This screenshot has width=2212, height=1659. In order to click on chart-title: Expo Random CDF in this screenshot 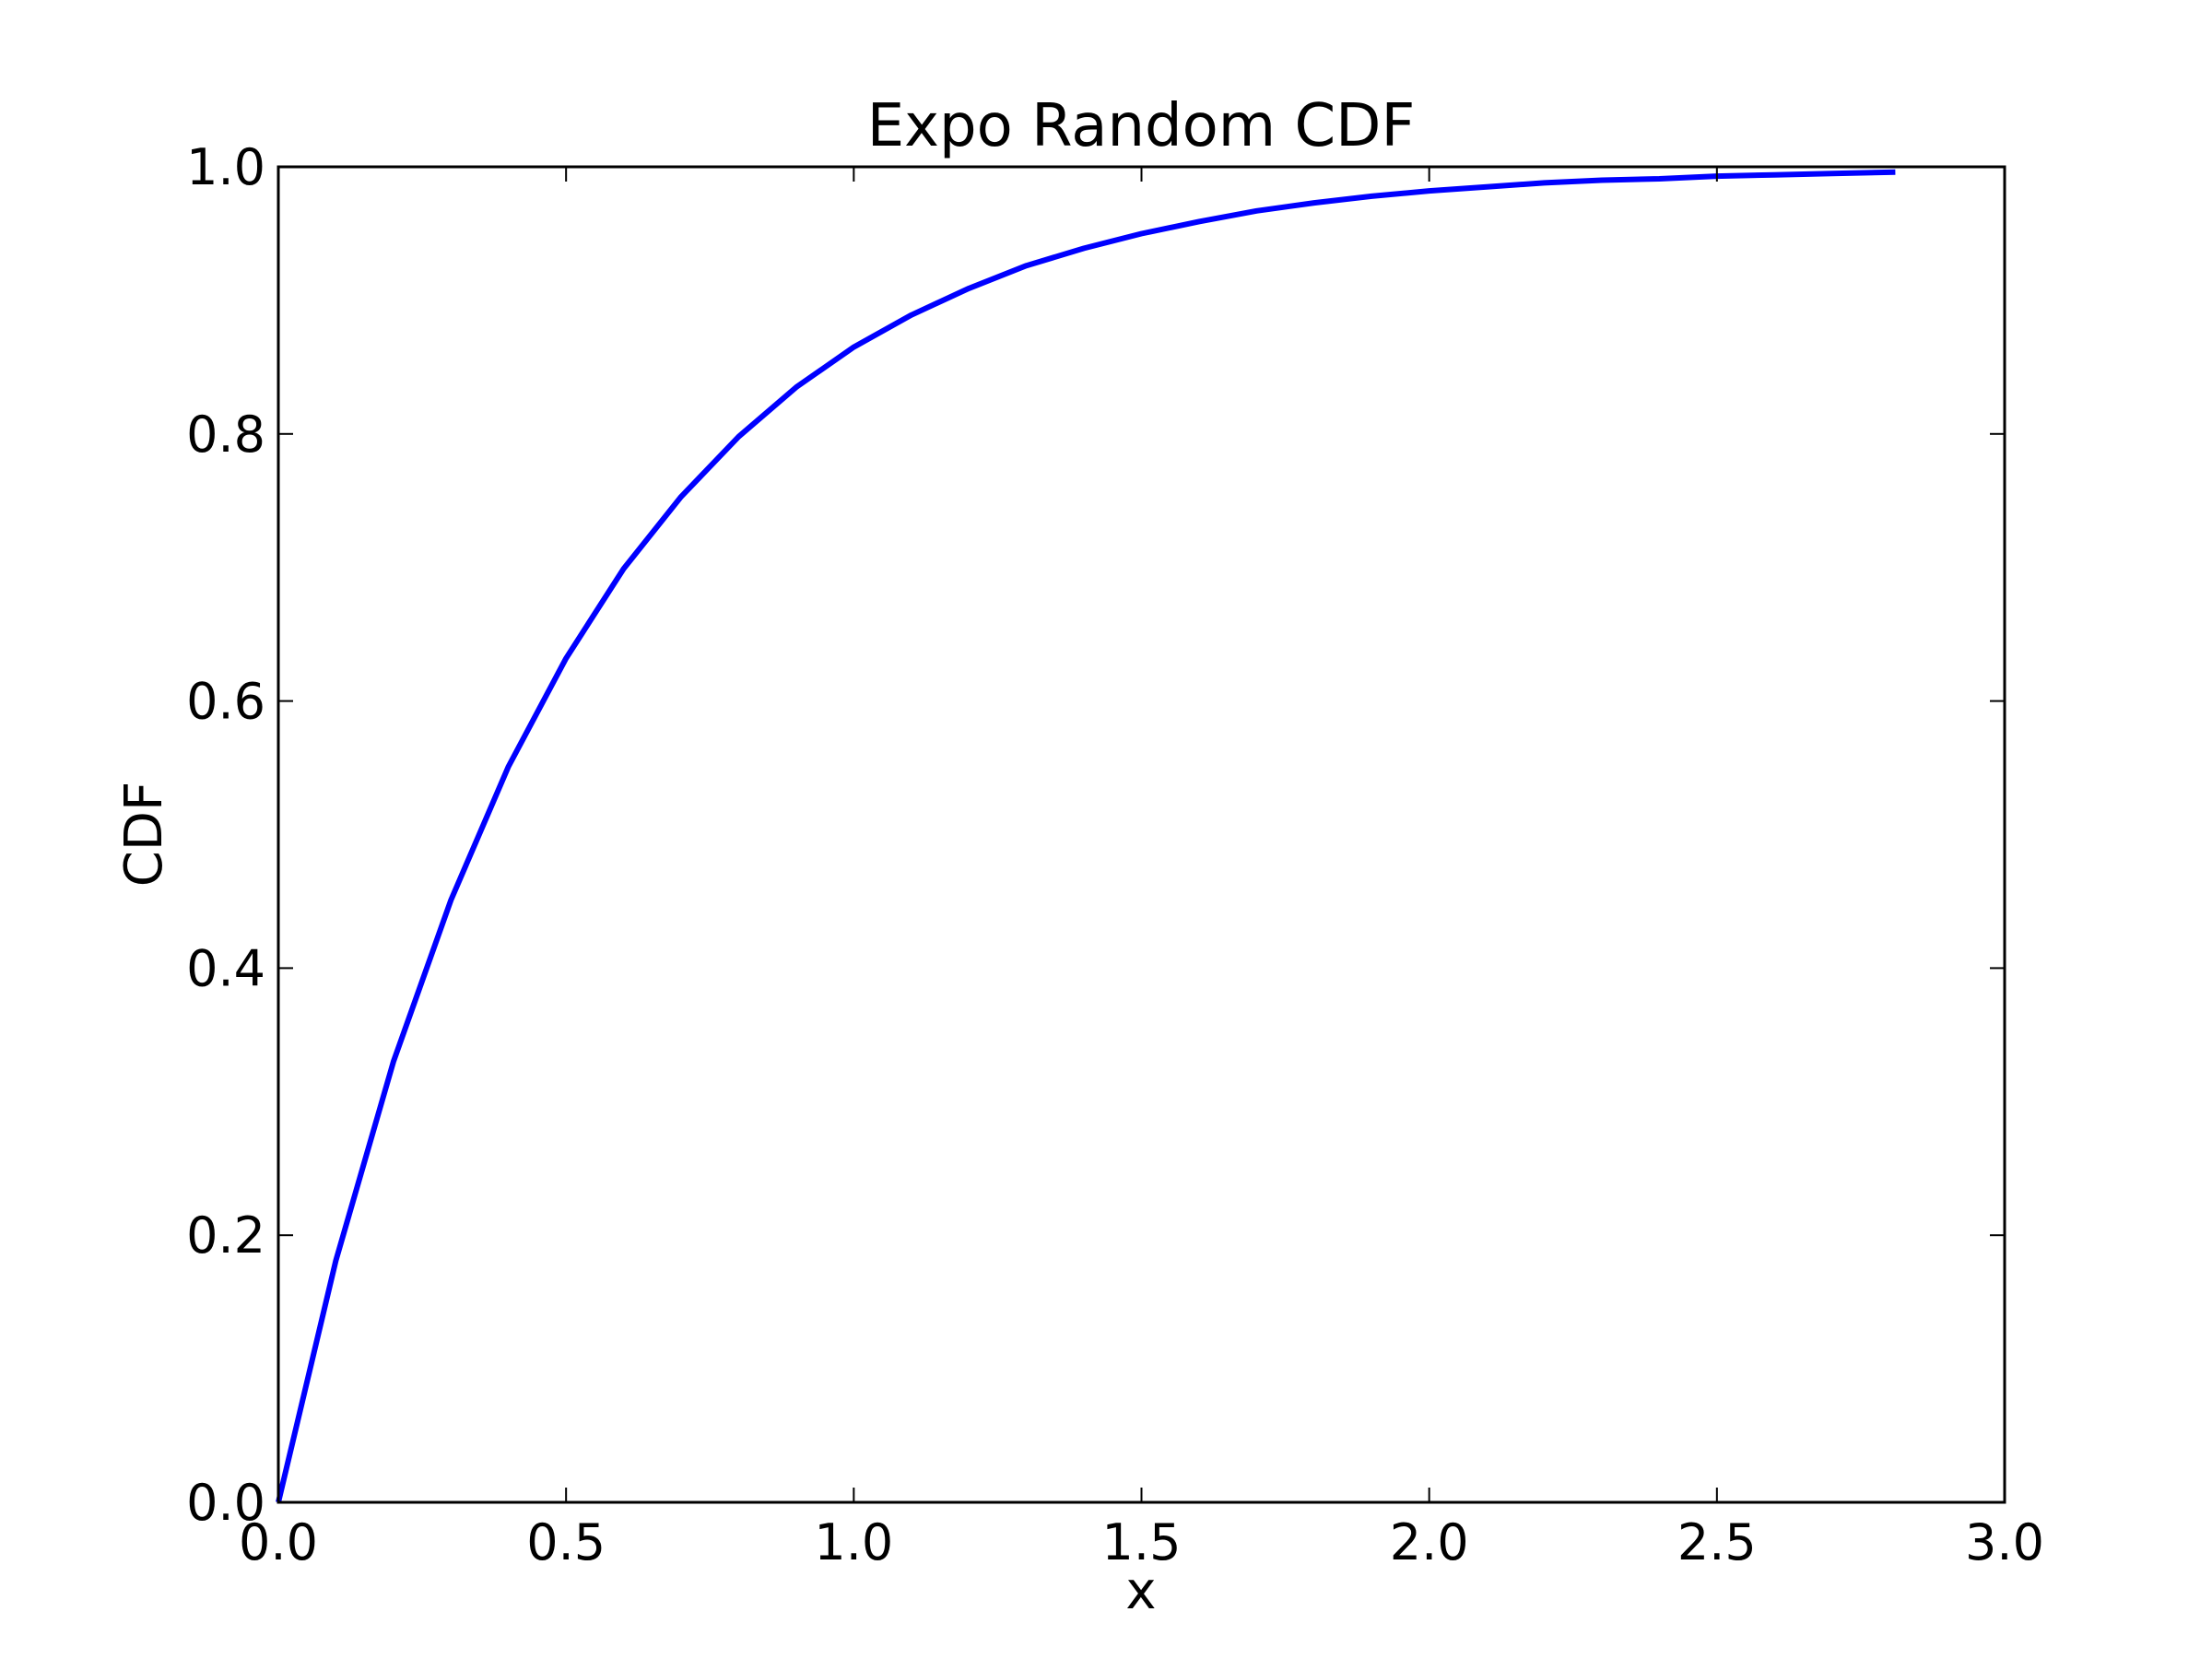, I will do `click(1141, 126)`.